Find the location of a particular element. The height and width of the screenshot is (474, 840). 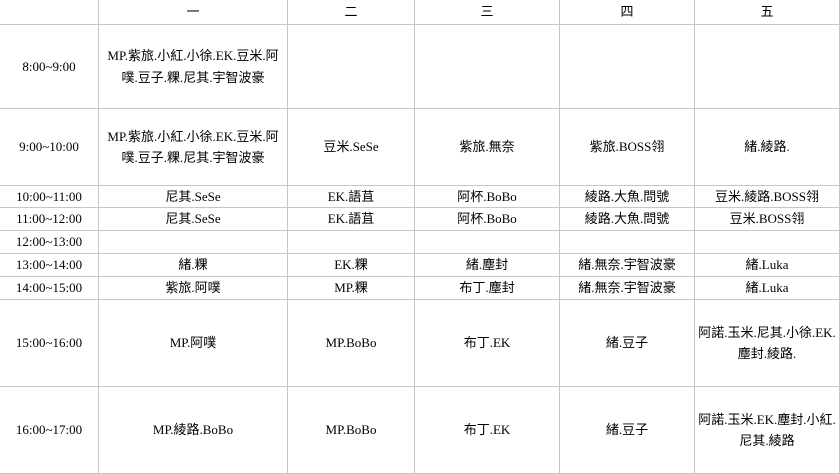

schedule-cell: MP.阿噗 is located at coordinates (193, 343).